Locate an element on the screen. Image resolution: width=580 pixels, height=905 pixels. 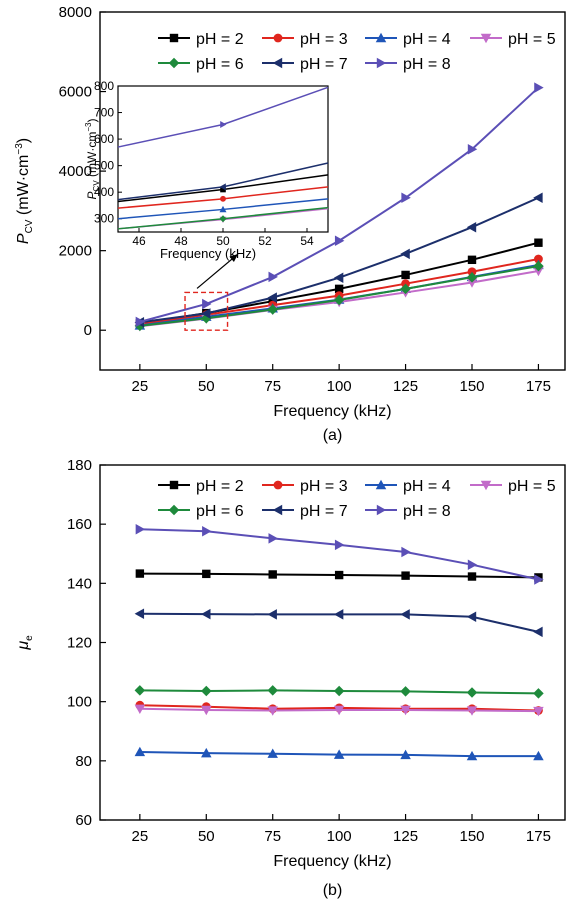
y-tick-label: 120 is located at coordinates (79, 643).